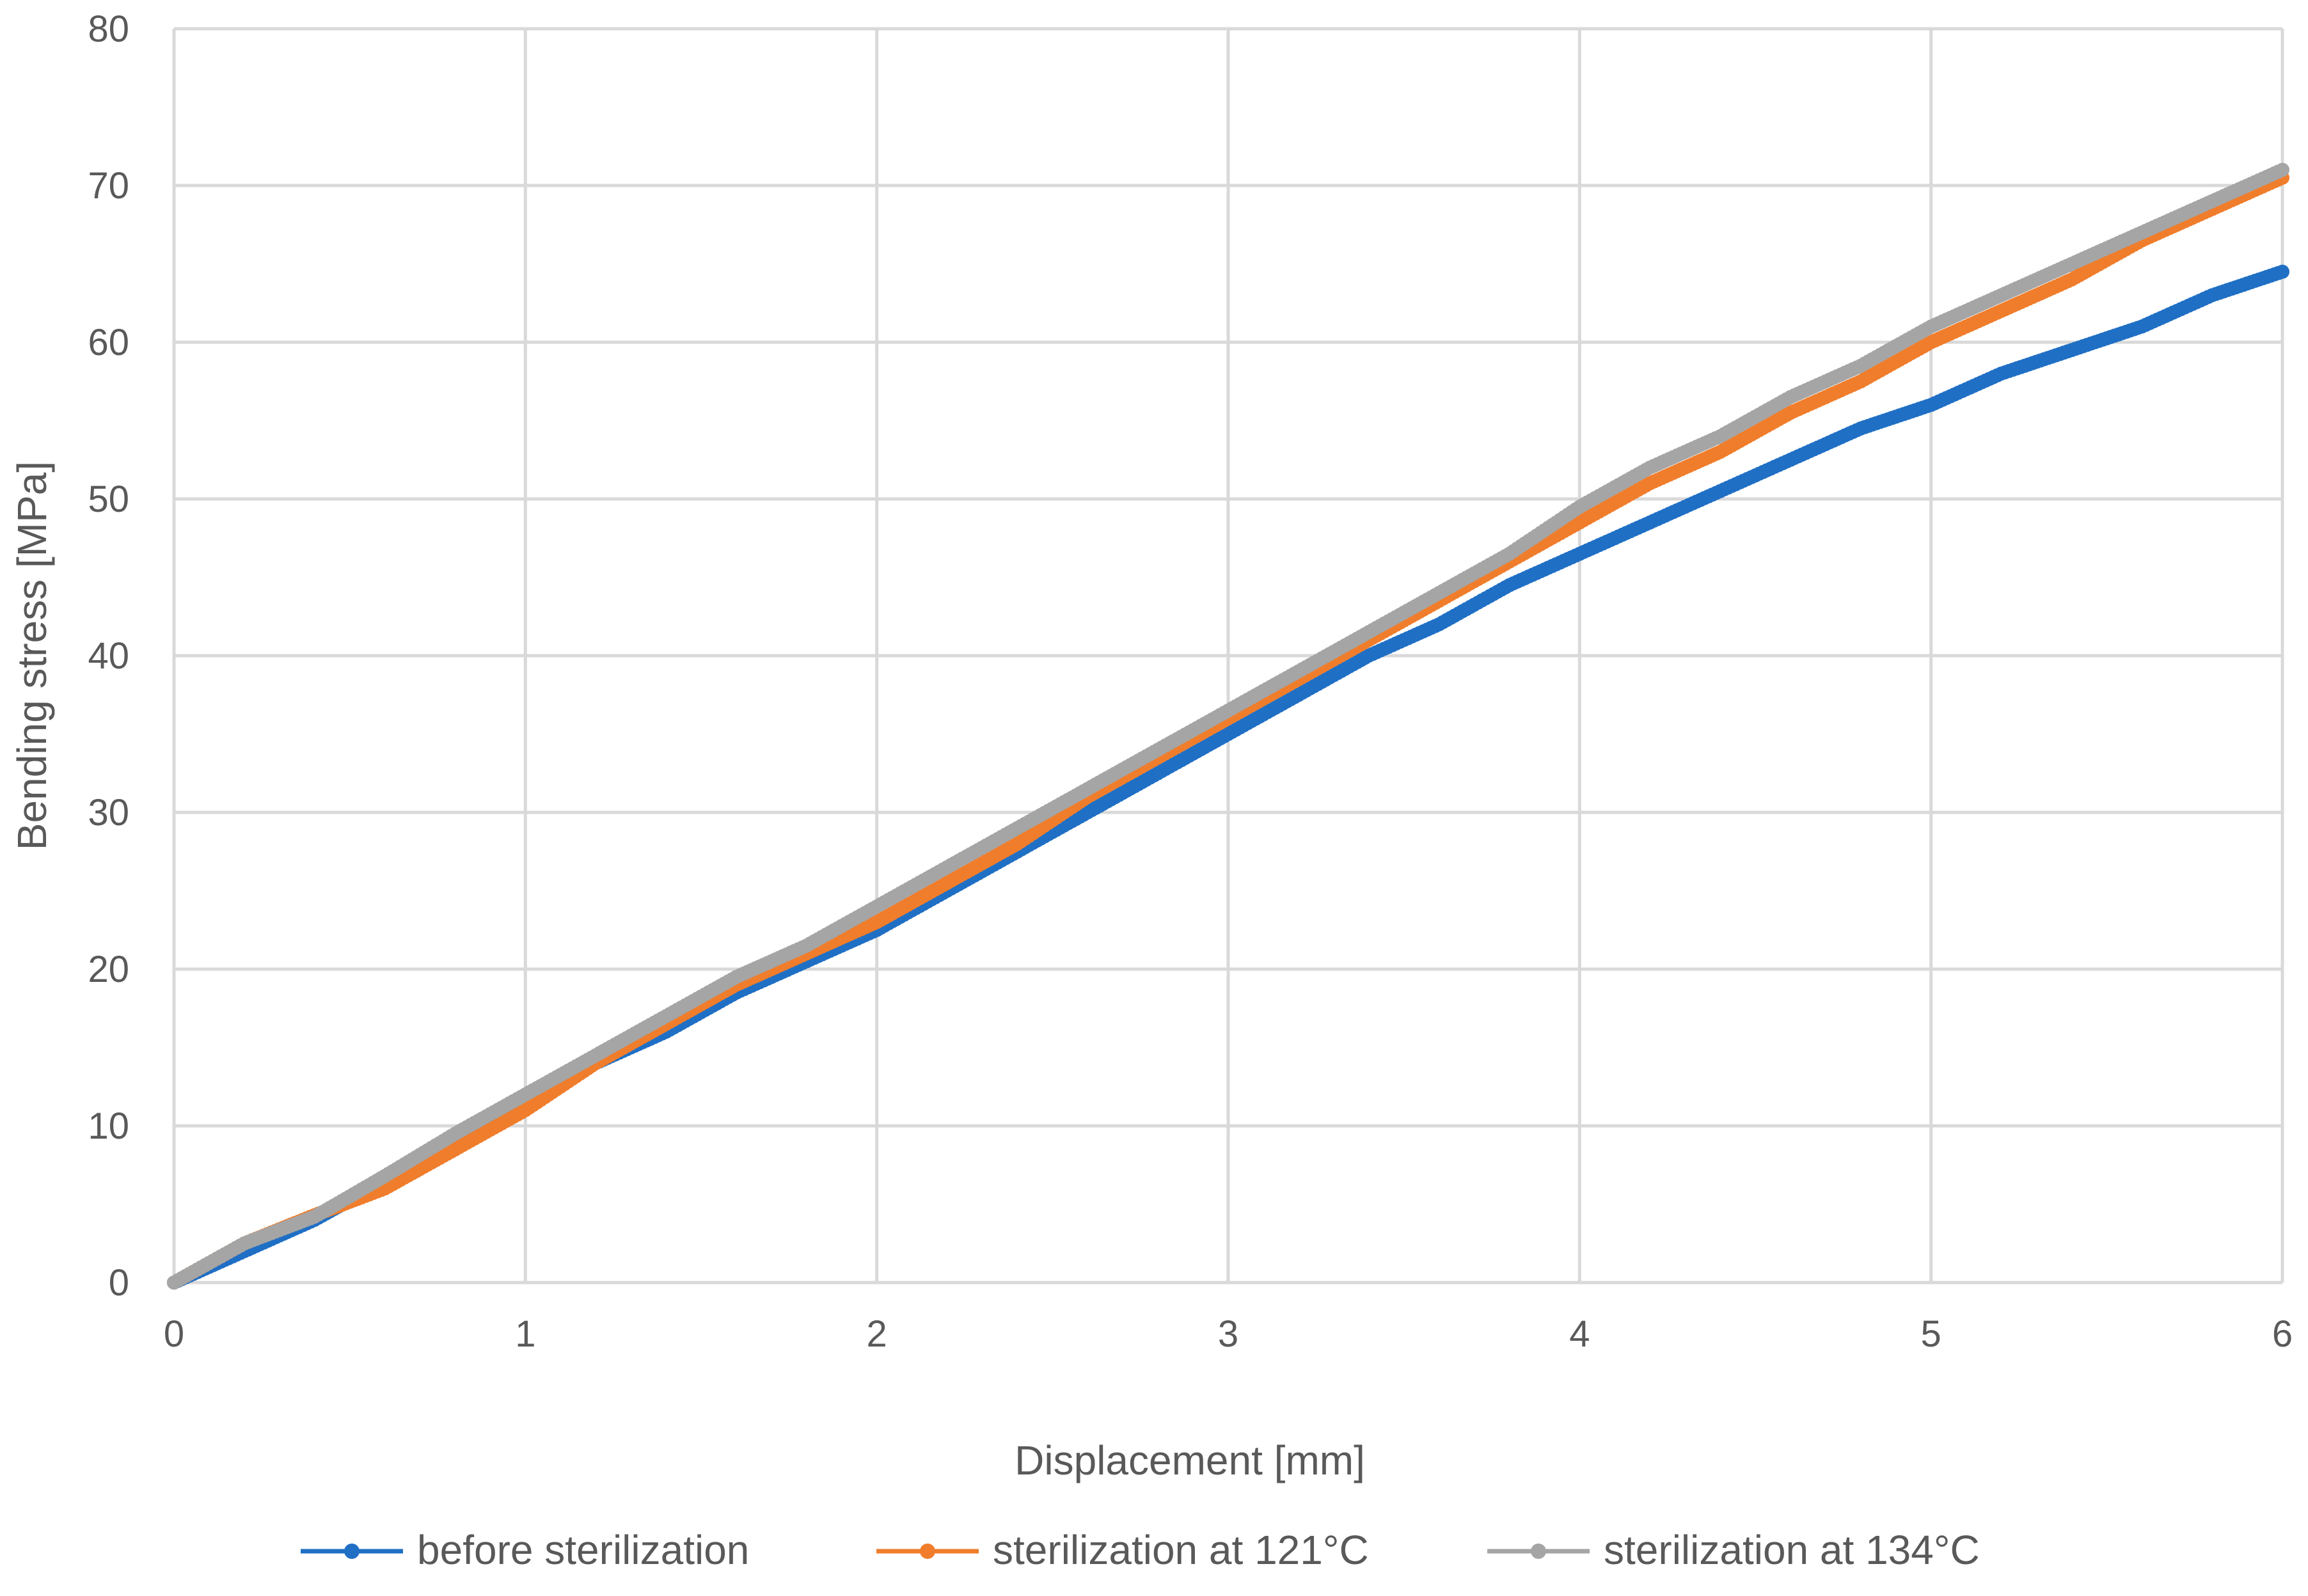  What do you see at coordinates (1181, 1550) in the screenshot?
I see `legend-label-2: sterilization at 121°C` at bounding box center [1181, 1550].